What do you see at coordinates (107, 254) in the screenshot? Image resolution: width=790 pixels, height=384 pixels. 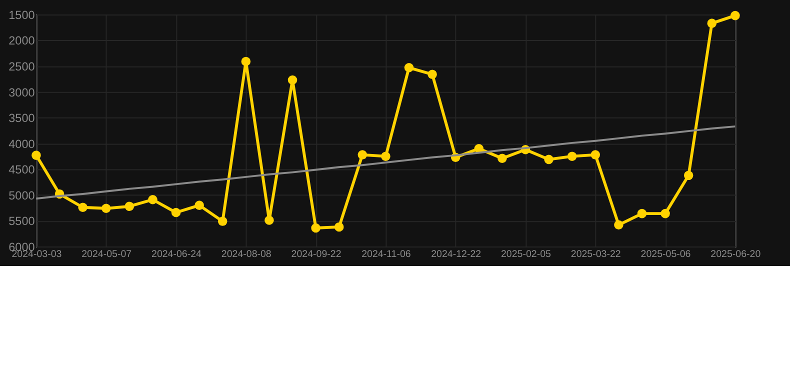 I see `x-tick-label: 2024-05-07` at bounding box center [107, 254].